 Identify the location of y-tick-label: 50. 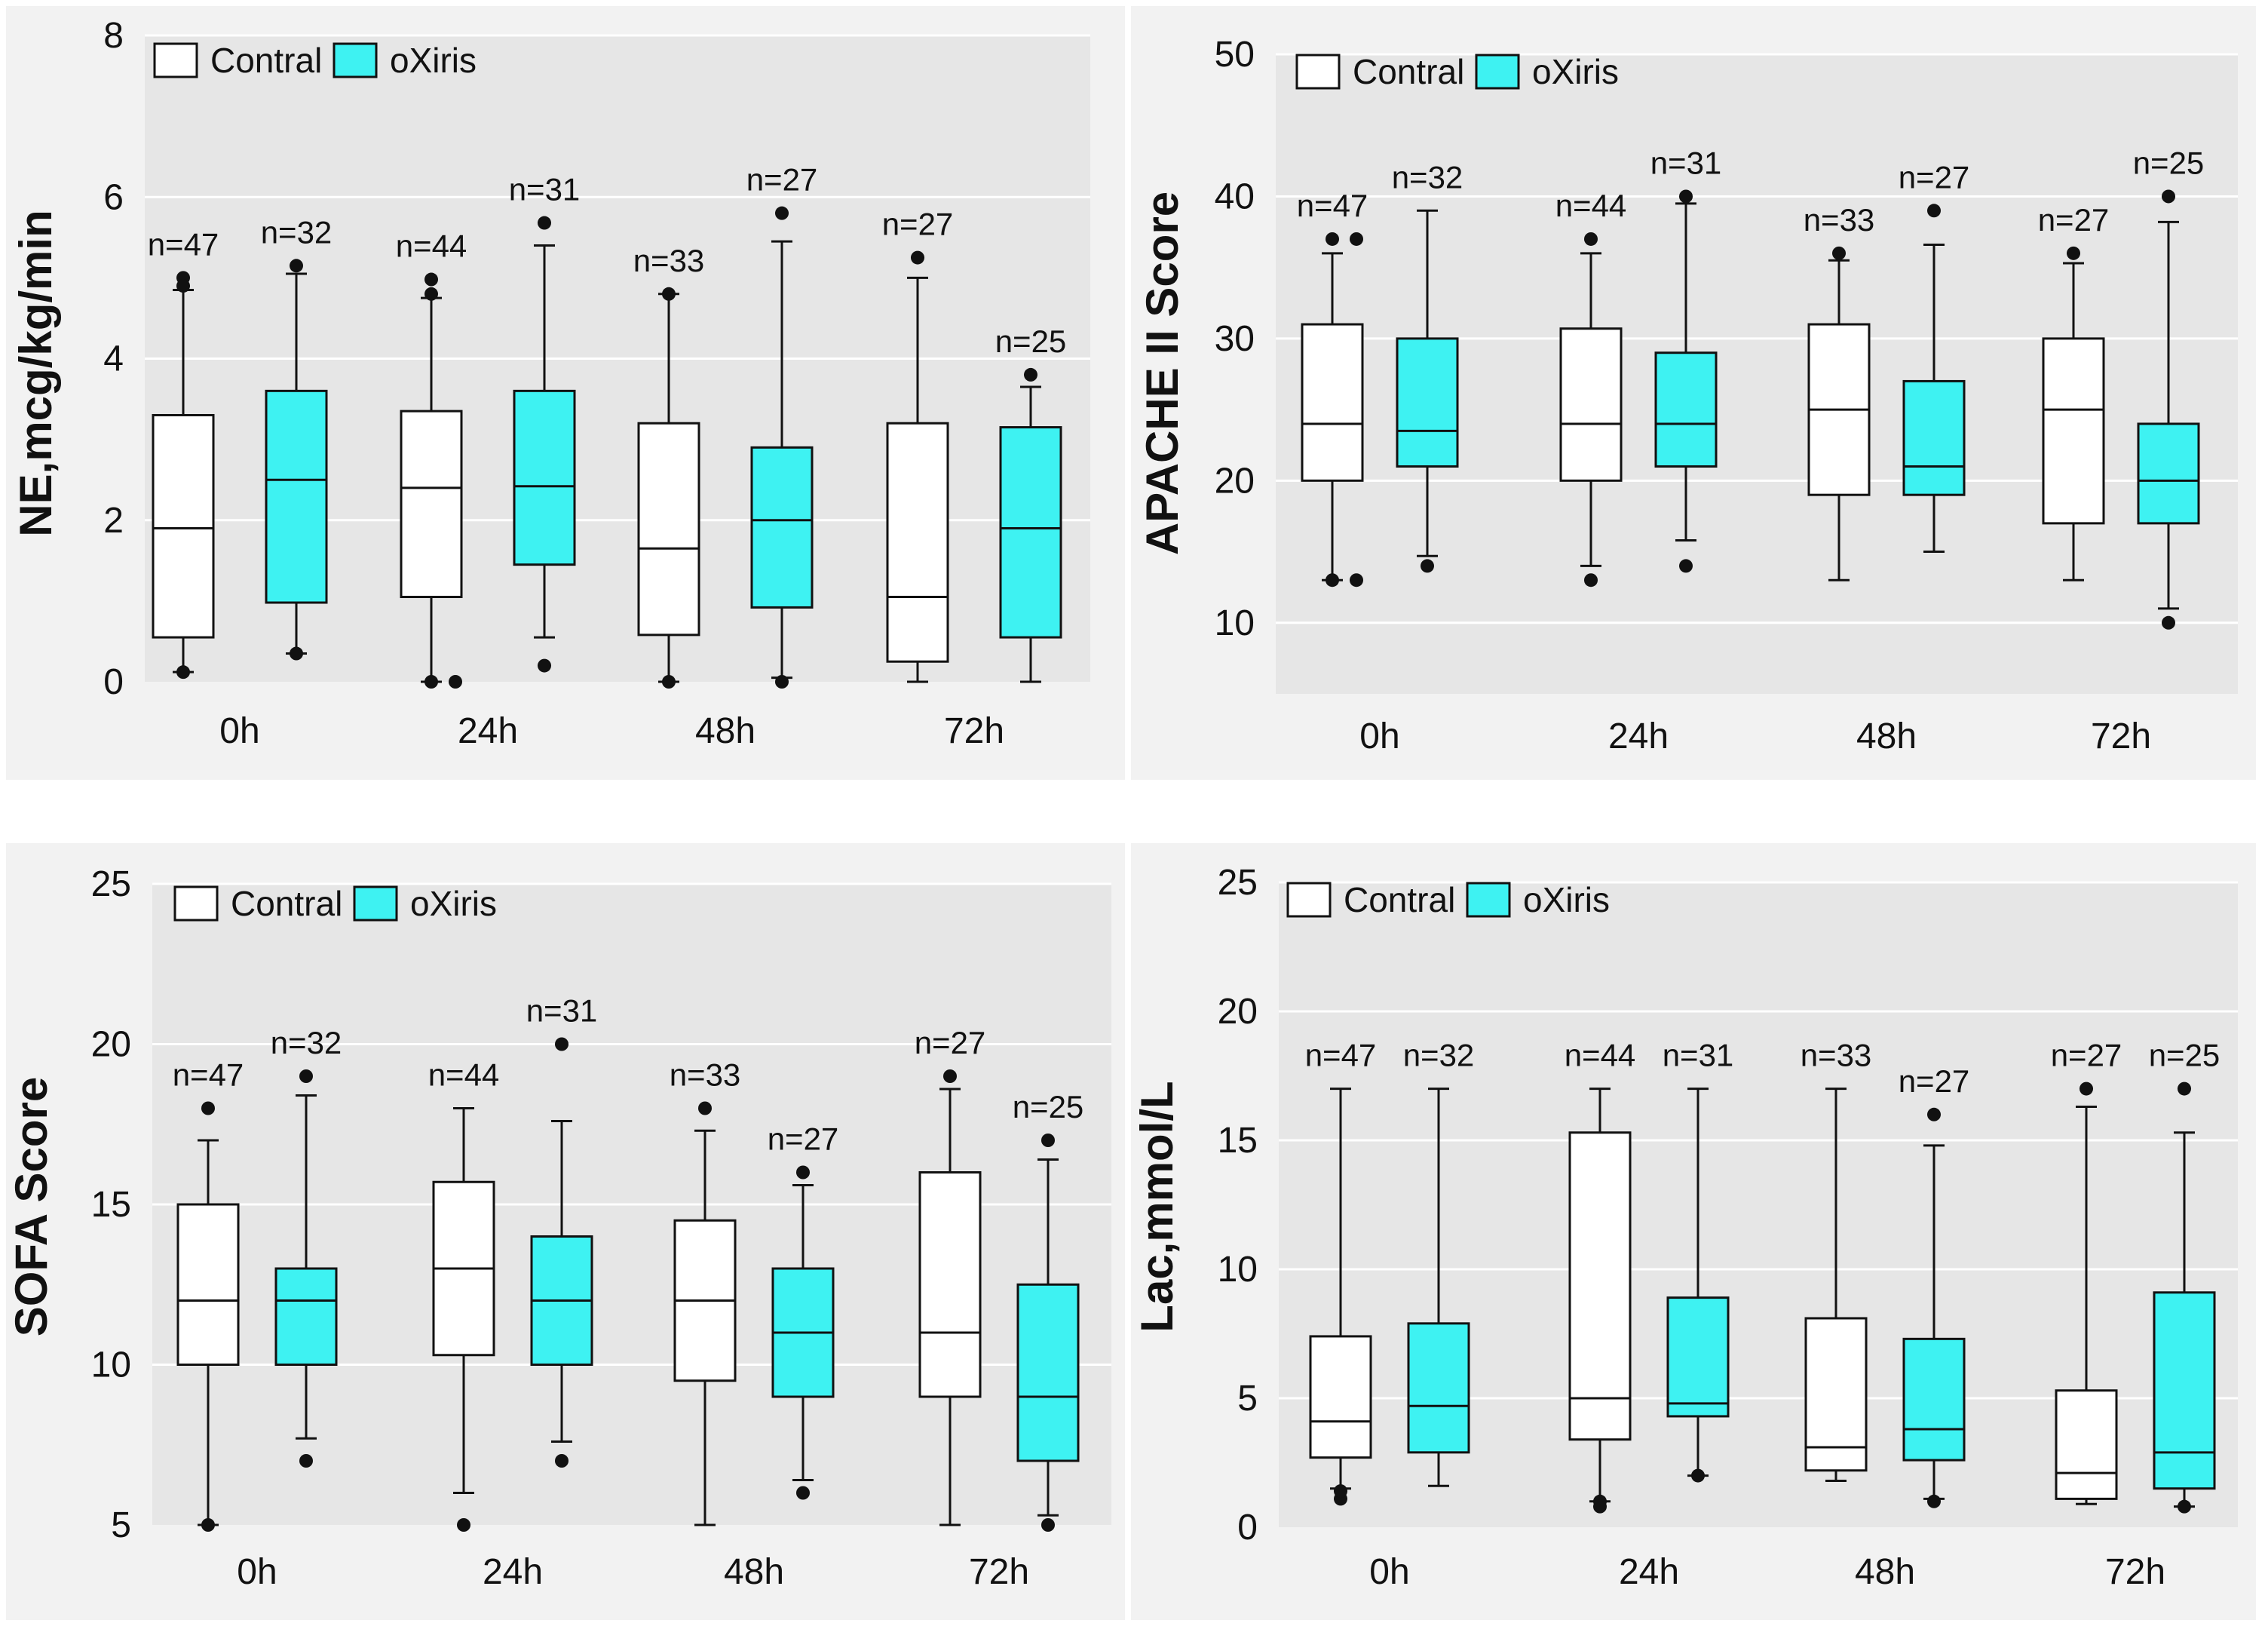
(1235, 55).